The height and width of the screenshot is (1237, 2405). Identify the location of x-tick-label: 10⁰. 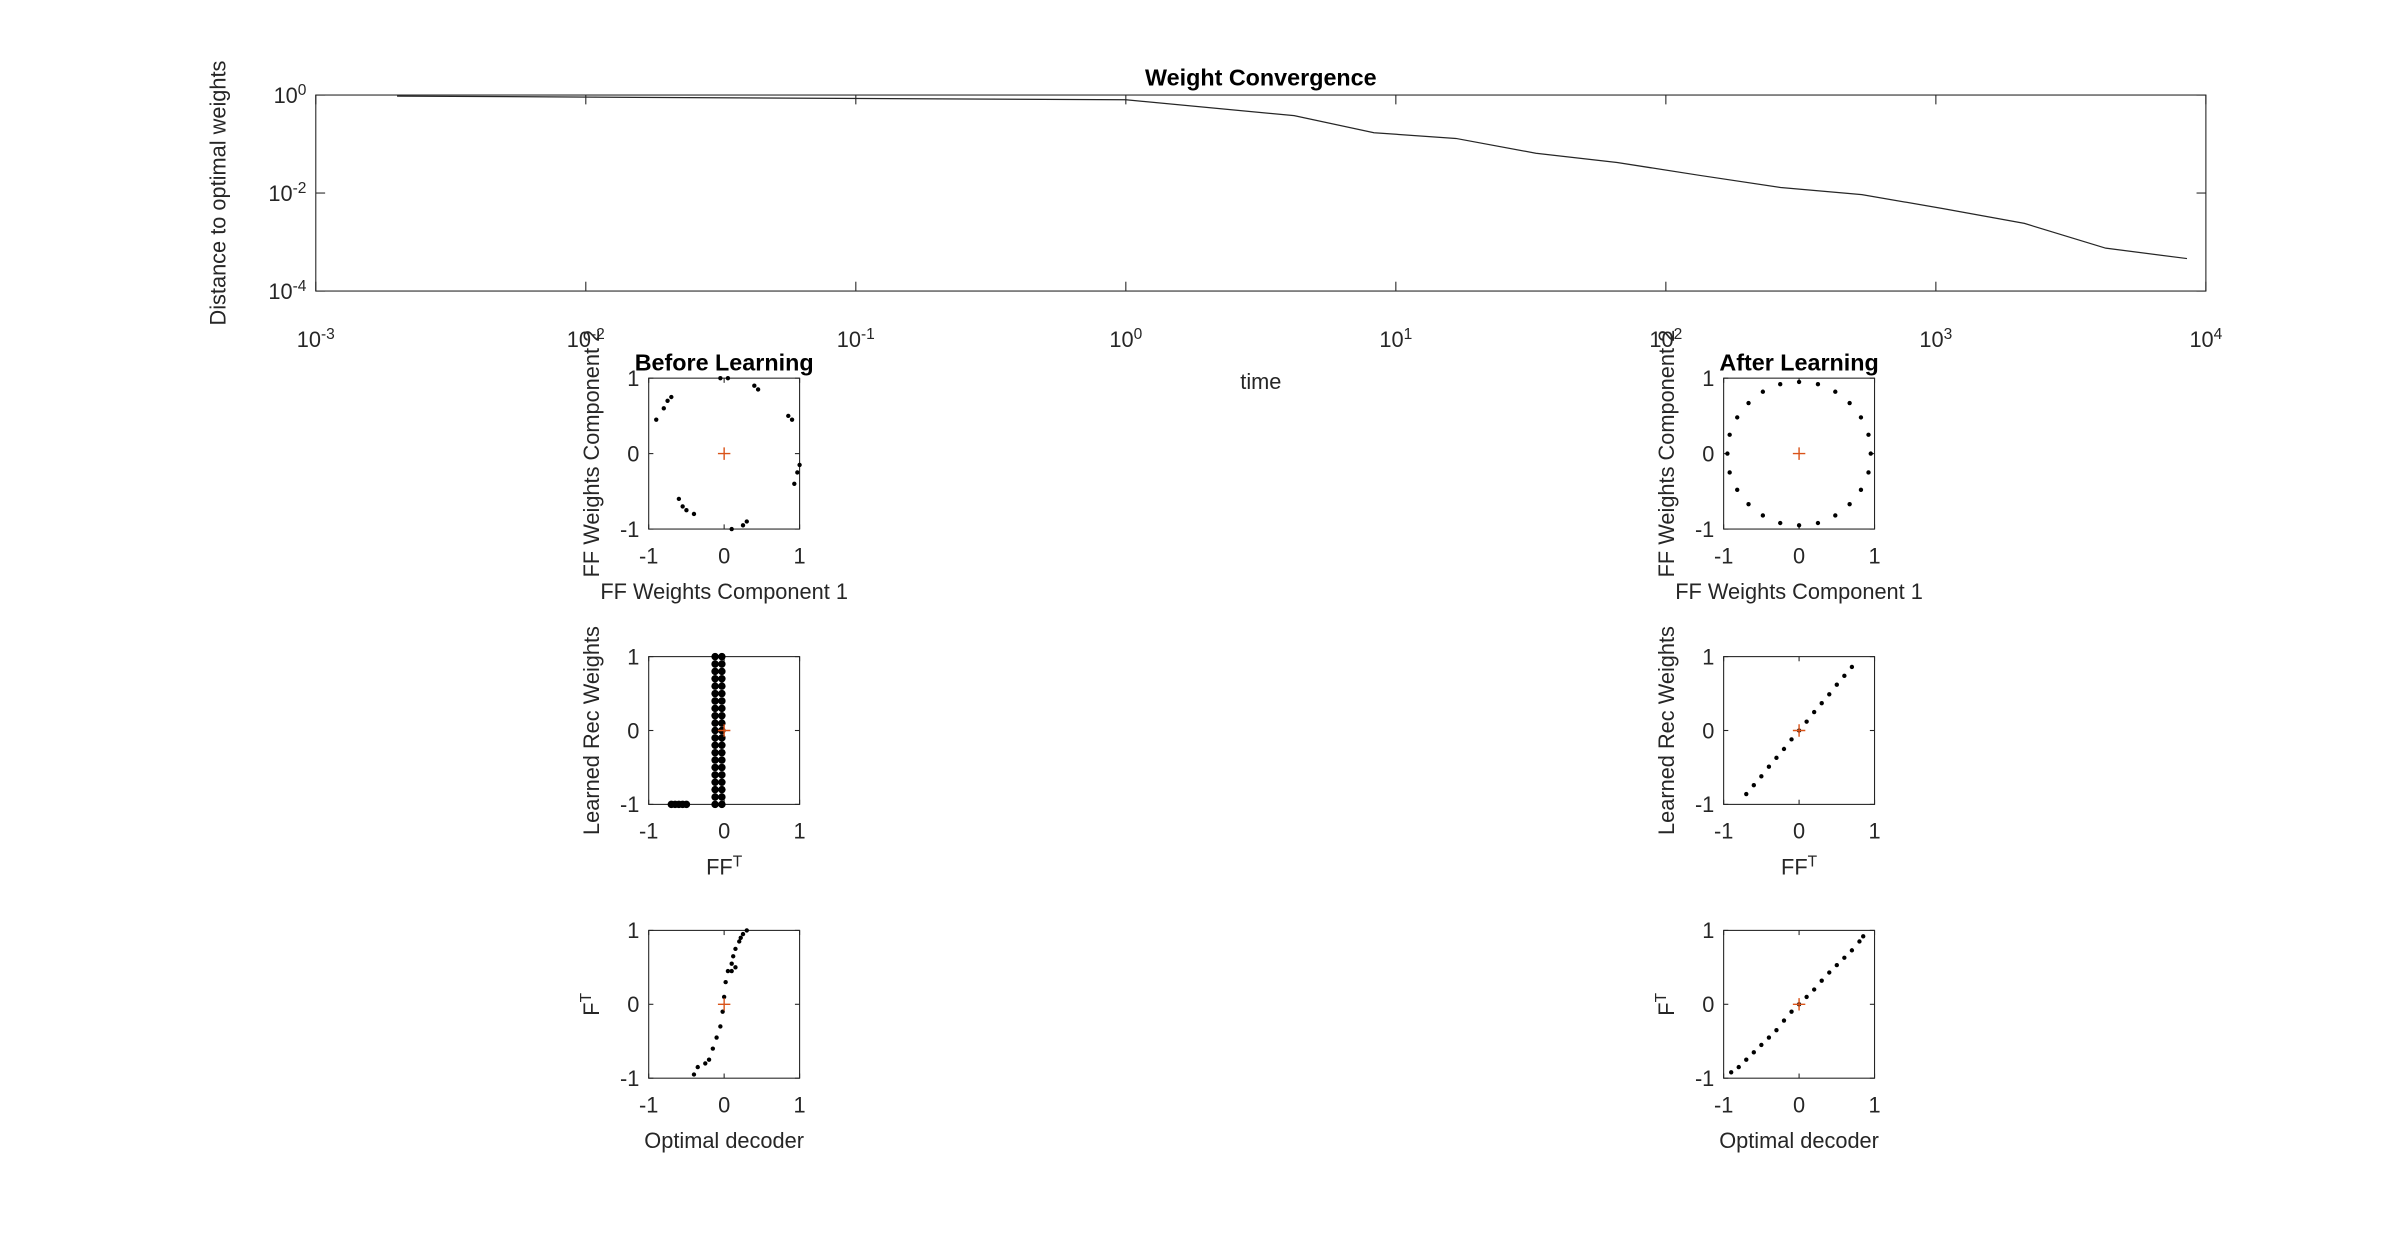
(1125, 339).